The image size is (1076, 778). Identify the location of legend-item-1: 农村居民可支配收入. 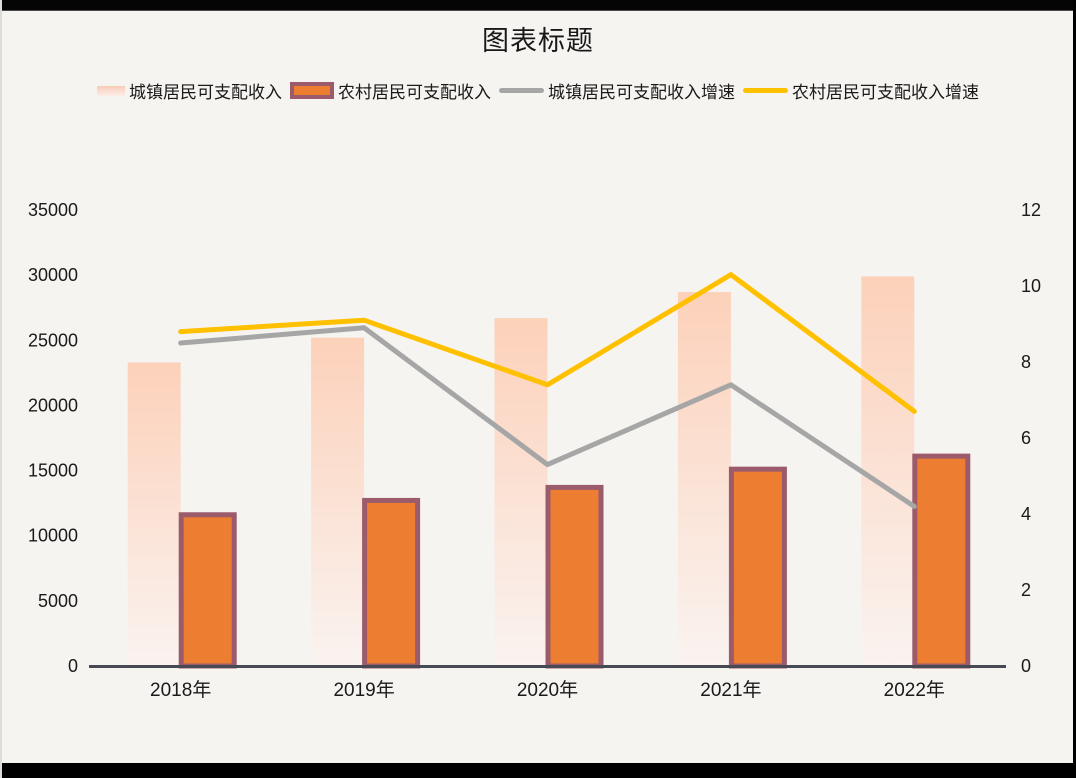
(390, 90).